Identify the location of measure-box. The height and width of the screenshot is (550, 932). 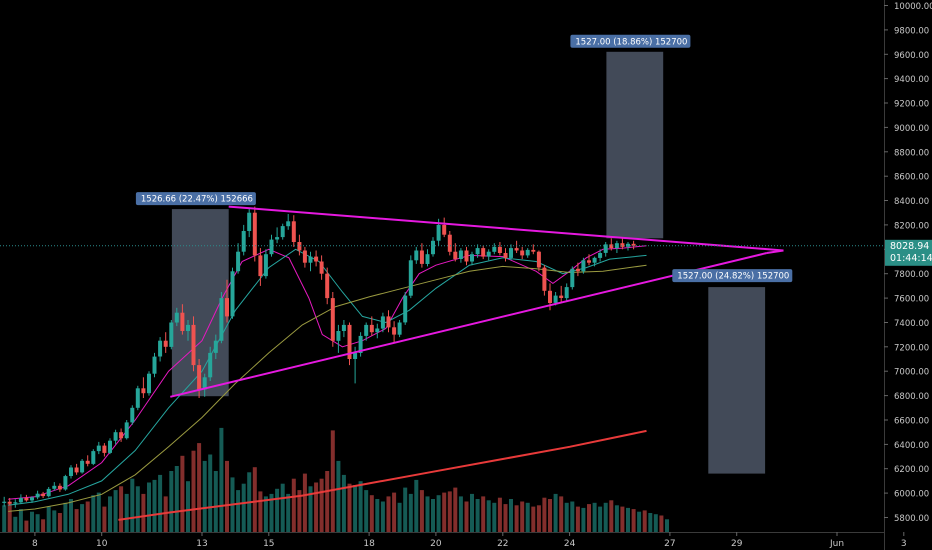
(200, 303).